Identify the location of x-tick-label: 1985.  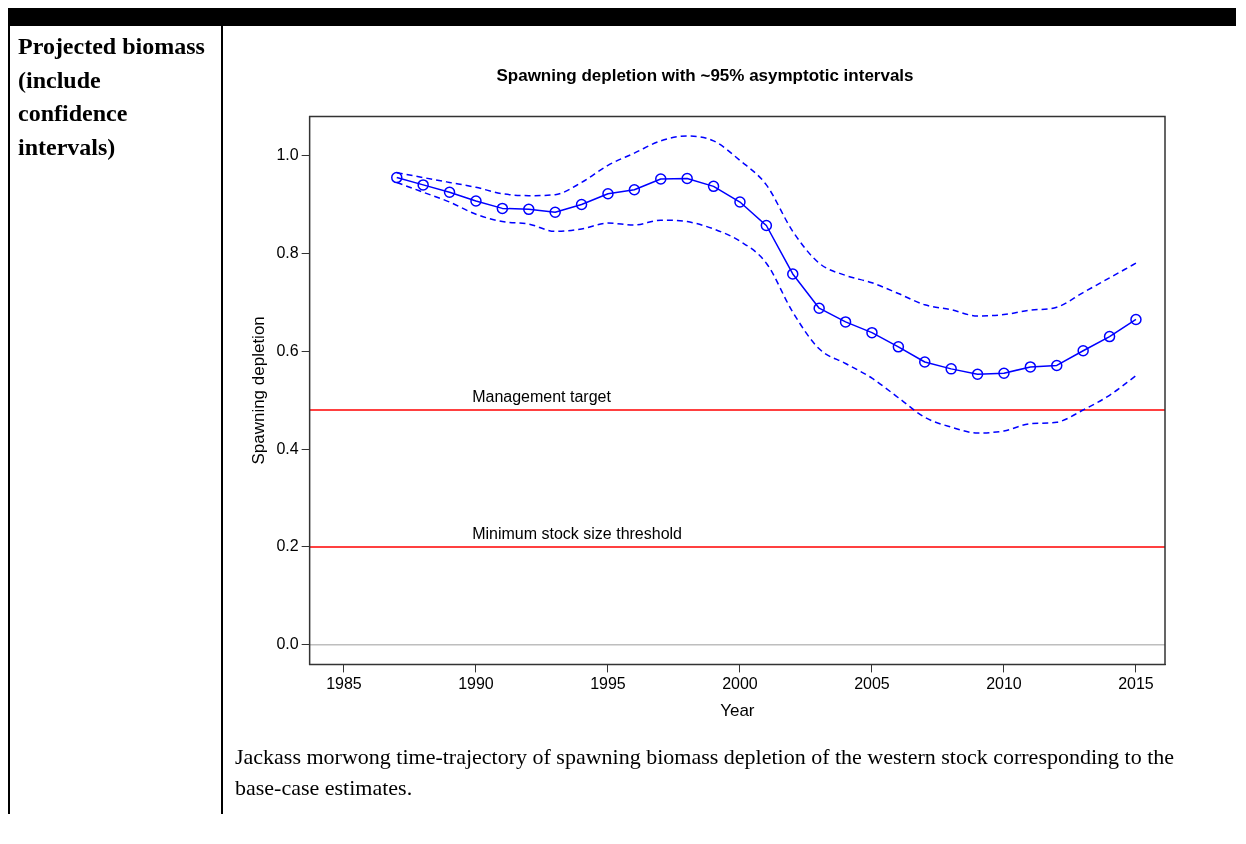
(344, 684).